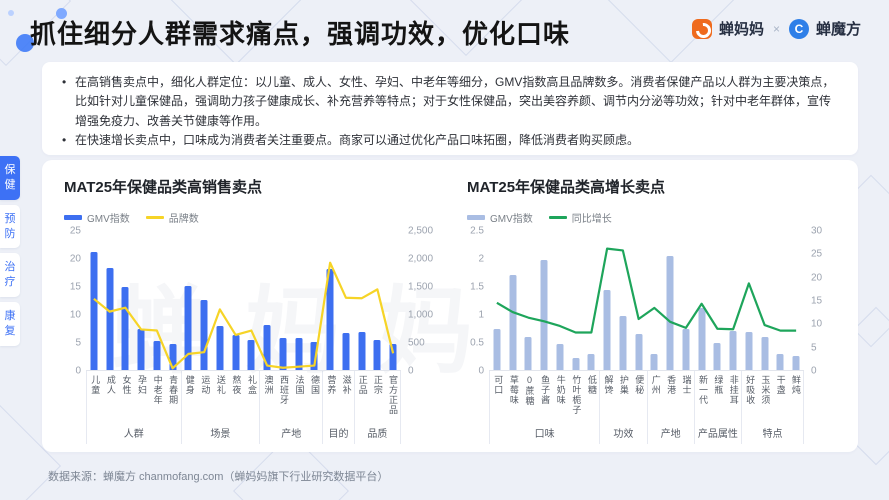  What do you see at coordinates (154, 217) in the screenshot?
I see `legend-swatch` at bounding box center [154, 217].